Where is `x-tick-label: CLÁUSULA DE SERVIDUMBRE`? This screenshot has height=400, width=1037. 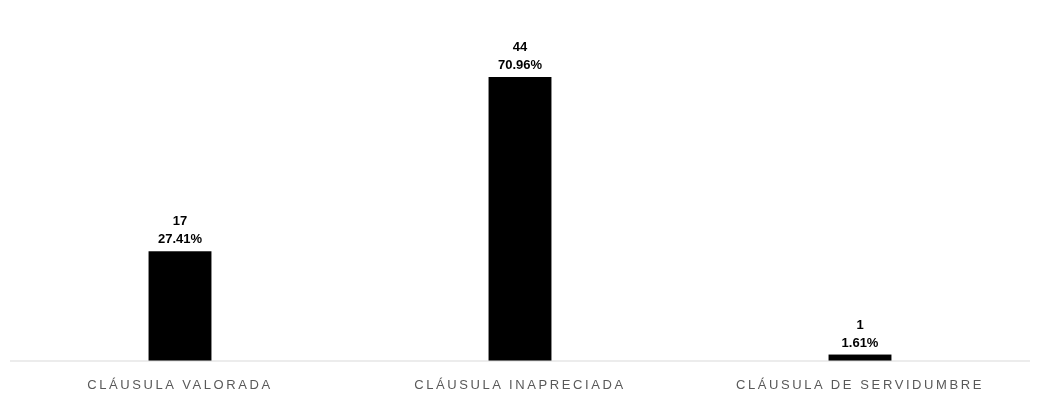
x-tick-label: CLÁUSULA DE SERVIDUMBRE is located at coordinates (860, 384).